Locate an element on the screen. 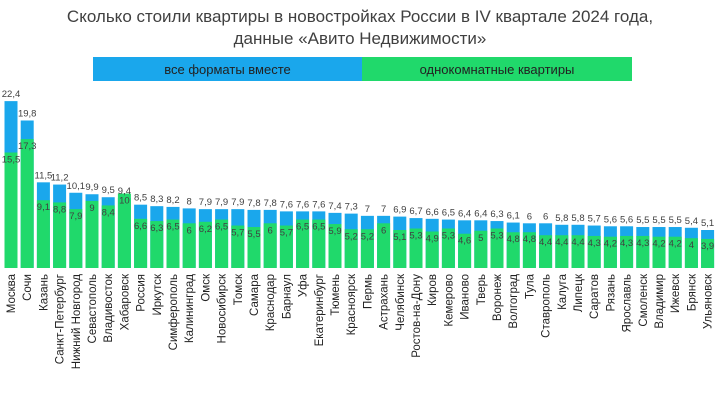 Image resolution: width=720 pixels, height=403 pixels. category-label: Воронеж is located at coordinates (498, 297).